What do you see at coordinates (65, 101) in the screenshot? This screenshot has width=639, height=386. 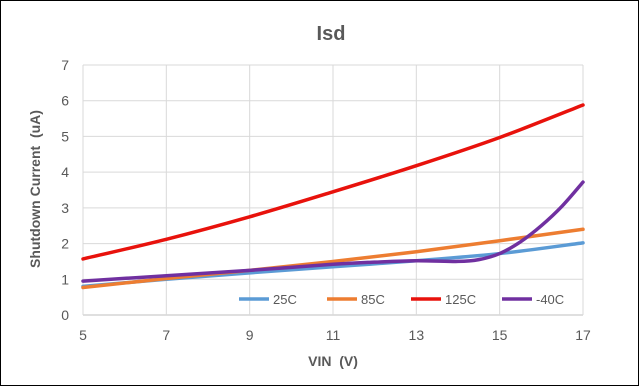 I see `y-tick-label: 6` at bounding box center [65, 101].